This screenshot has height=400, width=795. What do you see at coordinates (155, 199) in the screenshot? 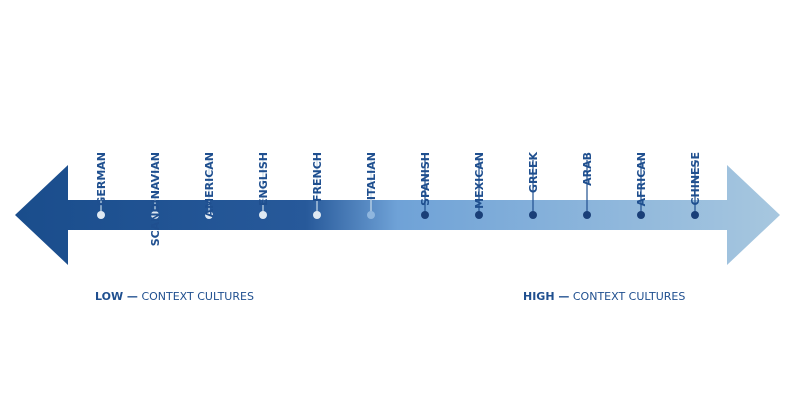
I see `culture-label: SCANDINAVIAN` at bounding box center [155, 199].